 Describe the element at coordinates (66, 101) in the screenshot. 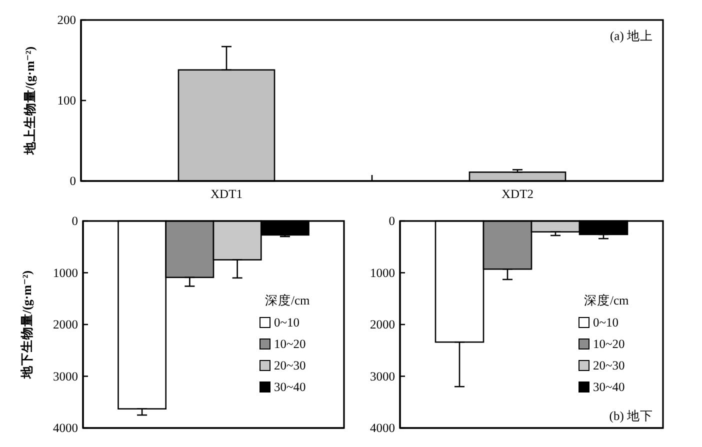

I see `y-tick-label: 100` at that location.